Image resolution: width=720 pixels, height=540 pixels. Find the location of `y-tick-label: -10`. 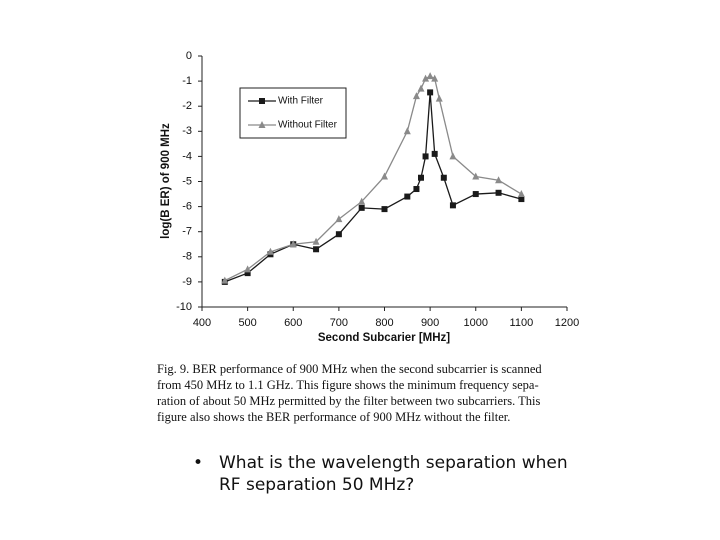

y-tick-label: -10 is located at coordinates (184, 307).